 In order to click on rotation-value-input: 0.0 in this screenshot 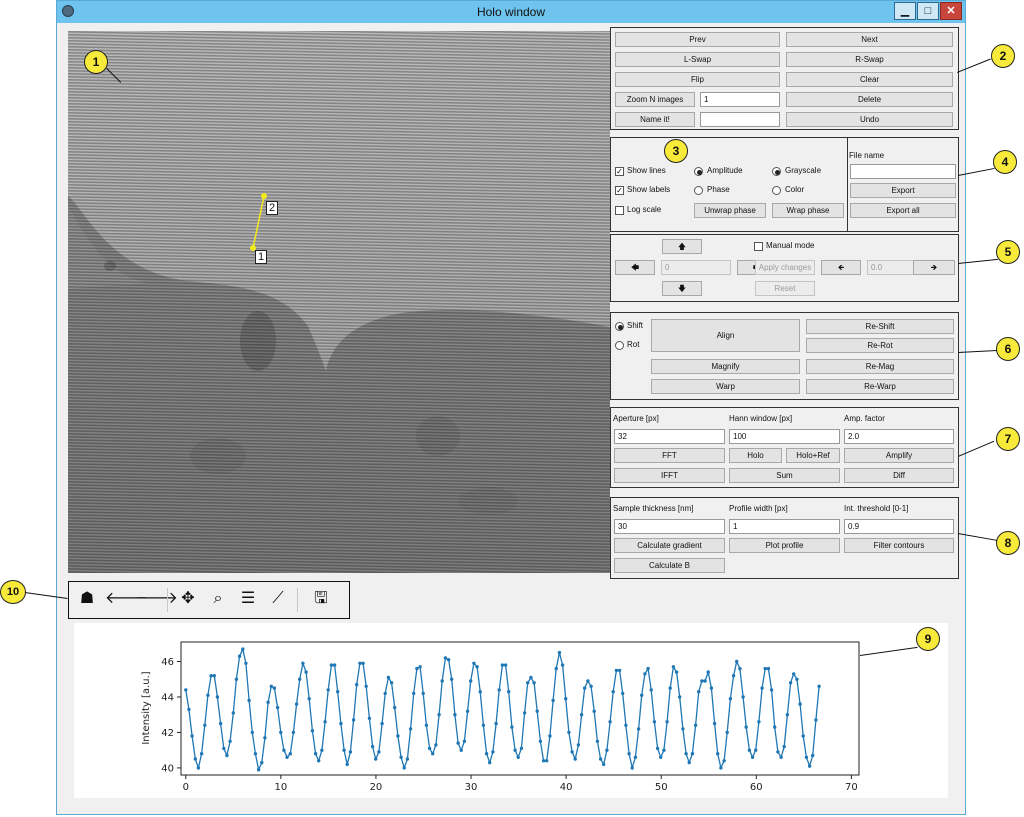, I will do `click(897, 267)`.